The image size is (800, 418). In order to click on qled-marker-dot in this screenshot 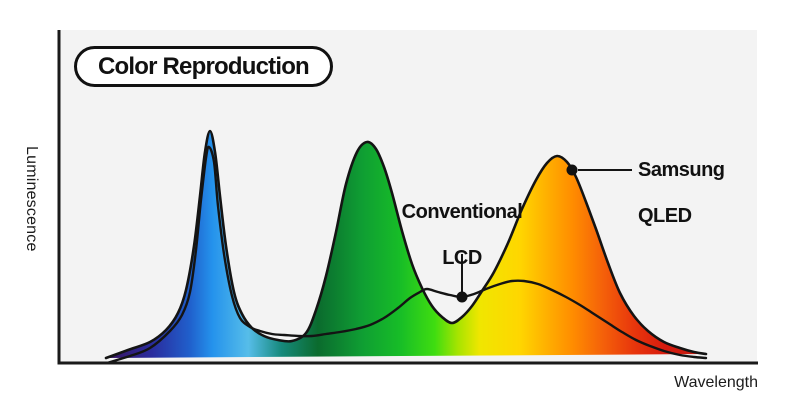, I will do `click(572, 170)`.